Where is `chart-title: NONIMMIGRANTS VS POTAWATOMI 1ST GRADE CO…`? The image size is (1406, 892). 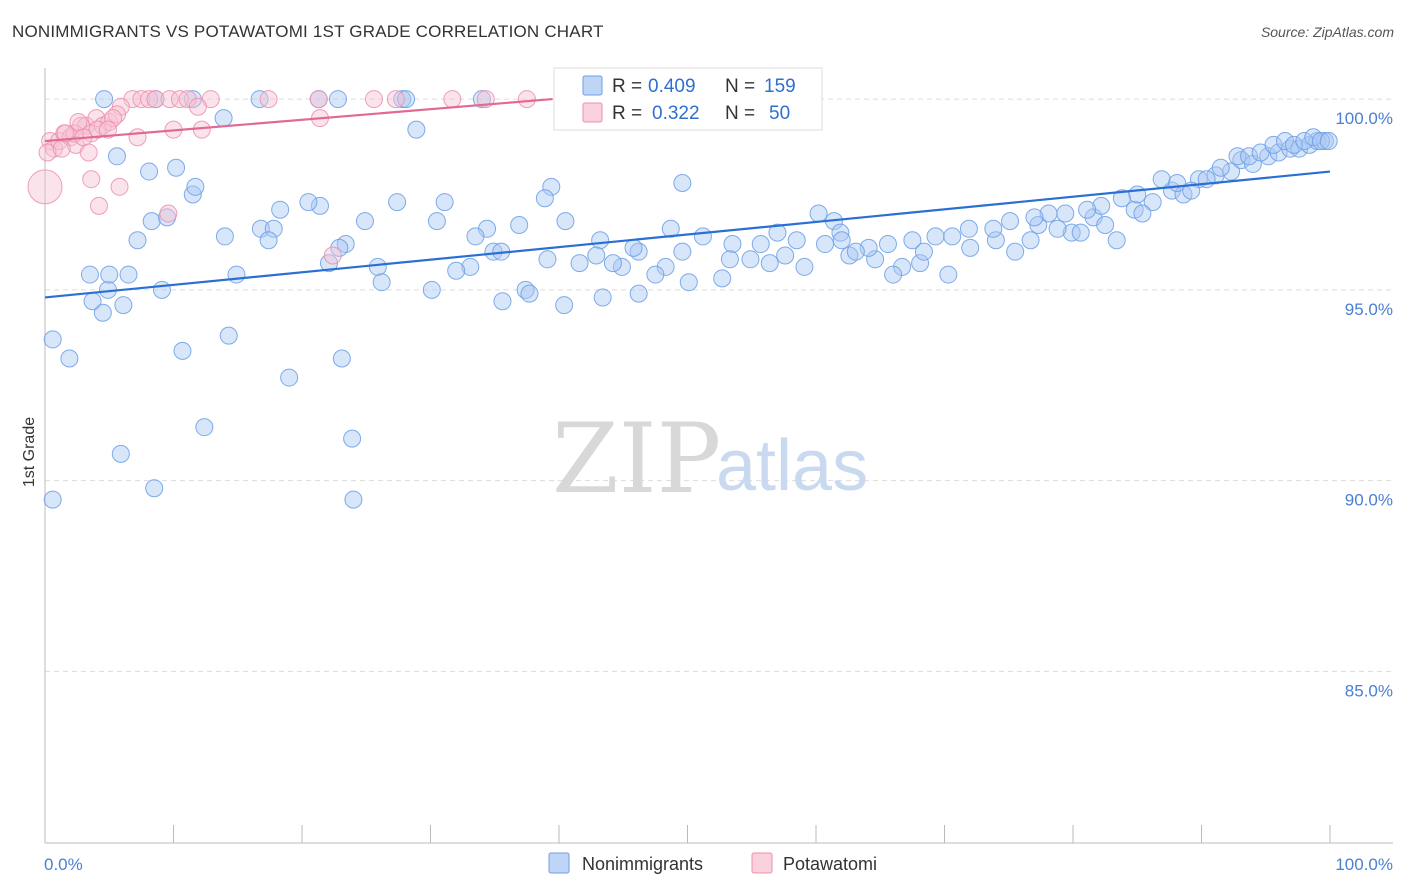
chart-title: NONIMMIGRANTS VS POTAWATOMI 1ST GRADE CO… is located at coordinates (308, 31).